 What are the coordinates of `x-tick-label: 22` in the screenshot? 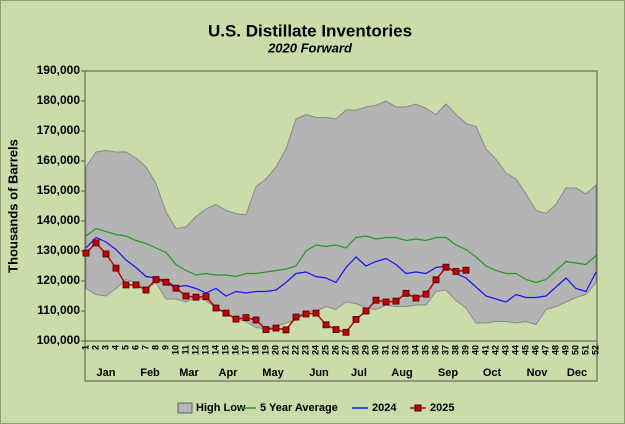 It's located at (295, 350).